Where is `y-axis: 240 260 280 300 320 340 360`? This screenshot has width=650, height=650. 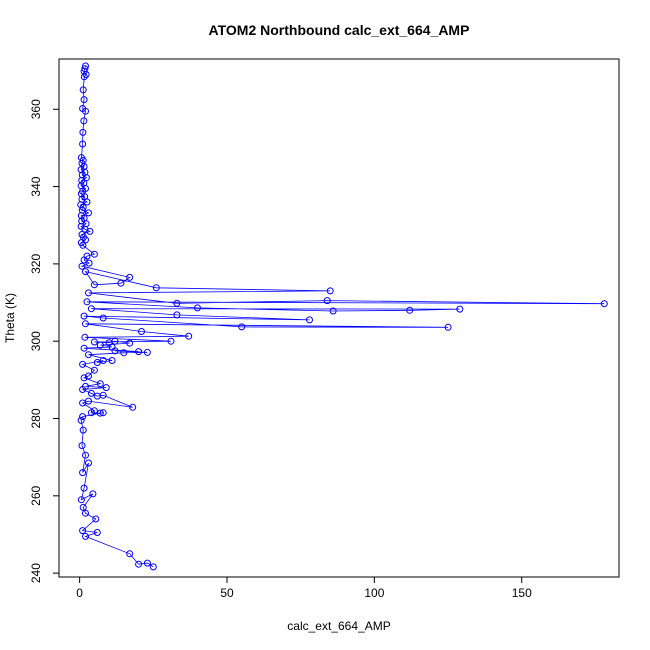 y-axis: 240 260 280 300 320 340 360 is located at coordinates (44, 341).